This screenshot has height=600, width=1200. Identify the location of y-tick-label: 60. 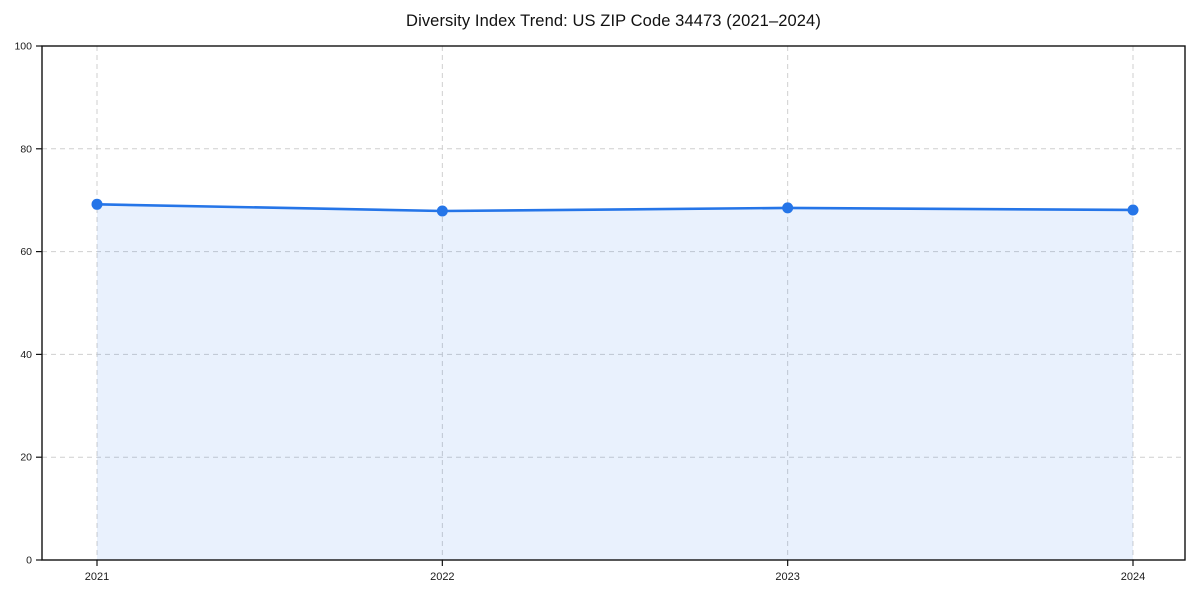
(26, 252).